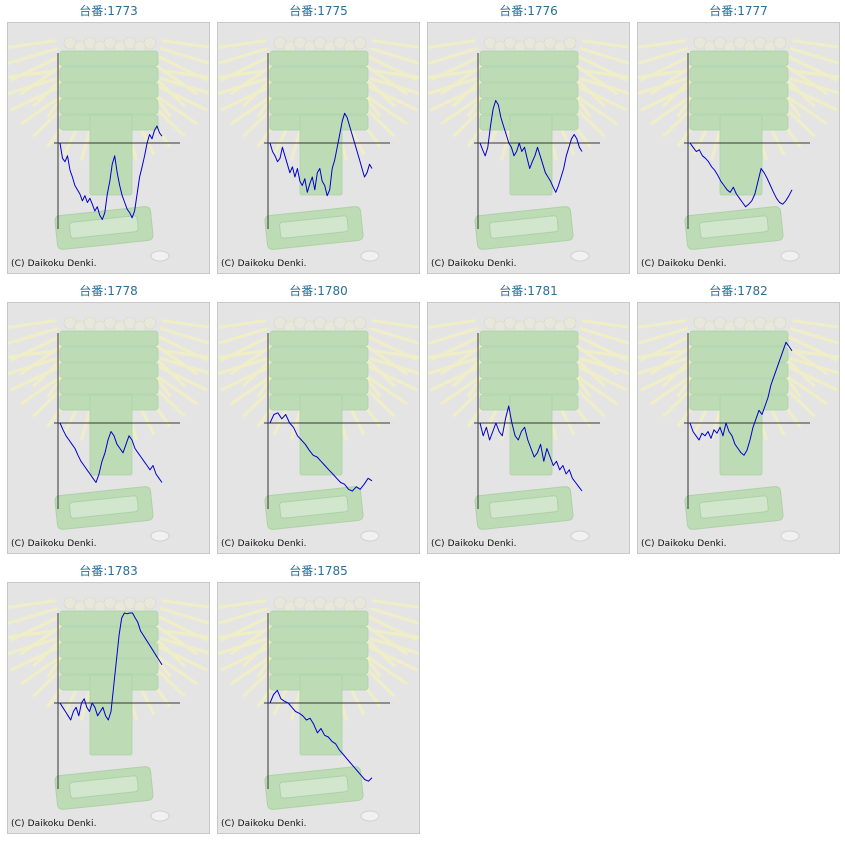 This screenshot has height=841, width=845. I want to click on chart-cell: 台番:1780 (C) Daikoku Denki., so click(318, 418).